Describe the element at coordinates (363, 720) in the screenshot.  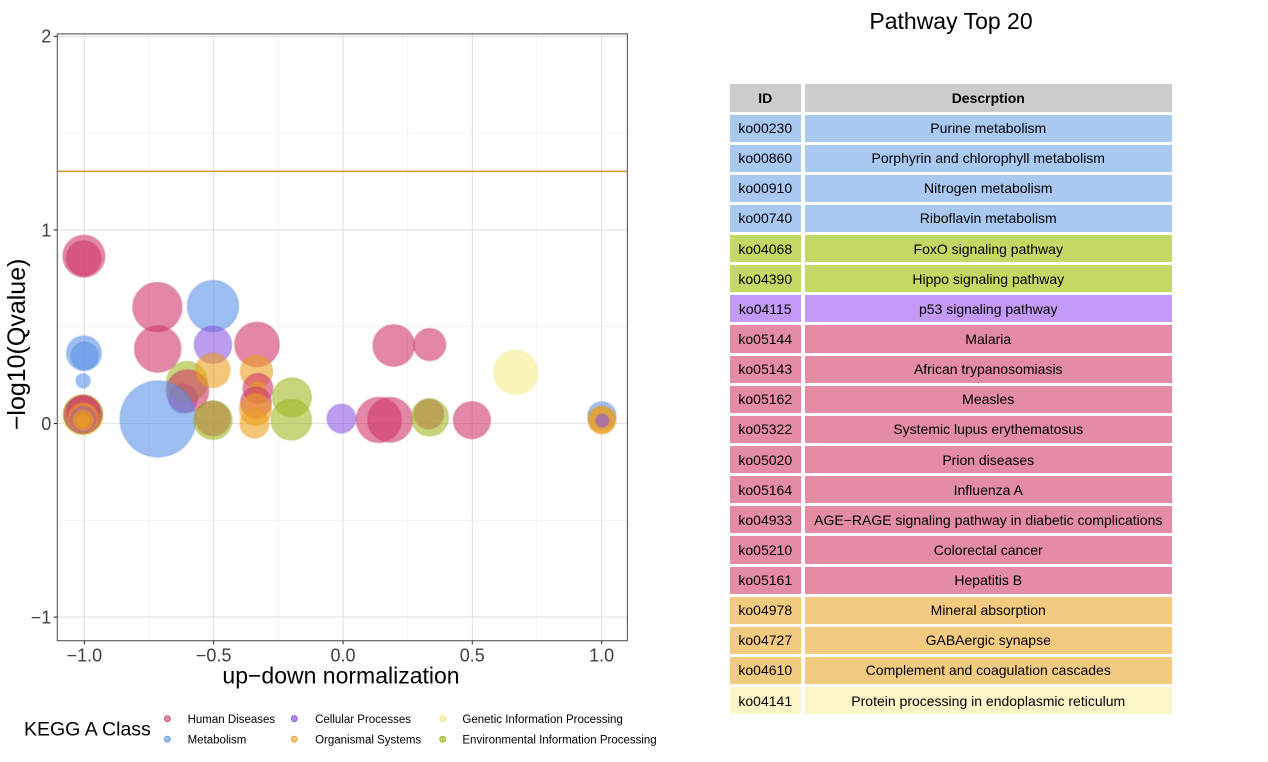
I see `svg-text: Cellular Processes` at that location.